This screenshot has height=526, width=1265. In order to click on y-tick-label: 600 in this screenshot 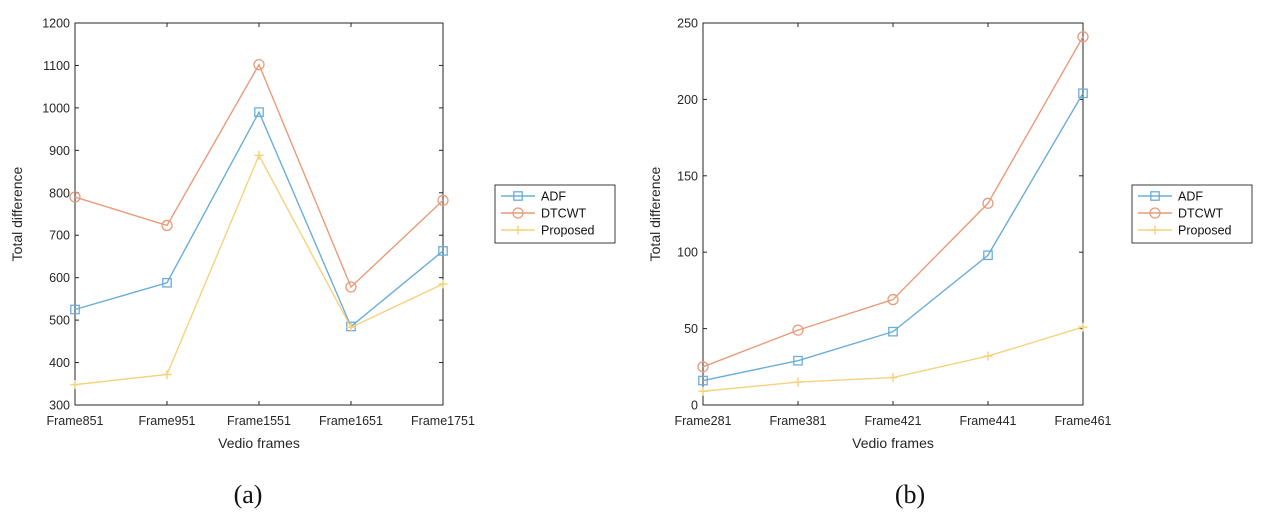, I will do `click(59, 278)`.